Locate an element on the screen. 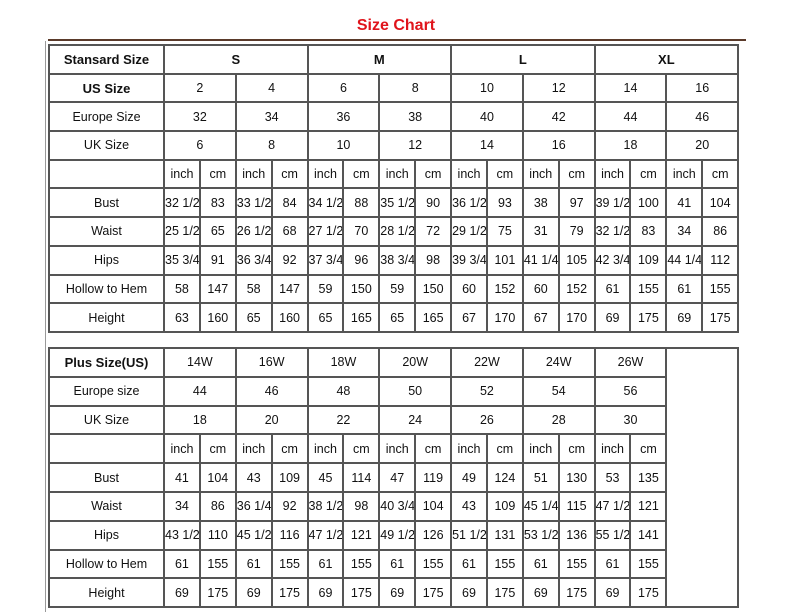  measurement-row: Bust 41 104 43 109 45 114 47 119 49 124 51 130 53 135 is located at coordinates (393, 477).